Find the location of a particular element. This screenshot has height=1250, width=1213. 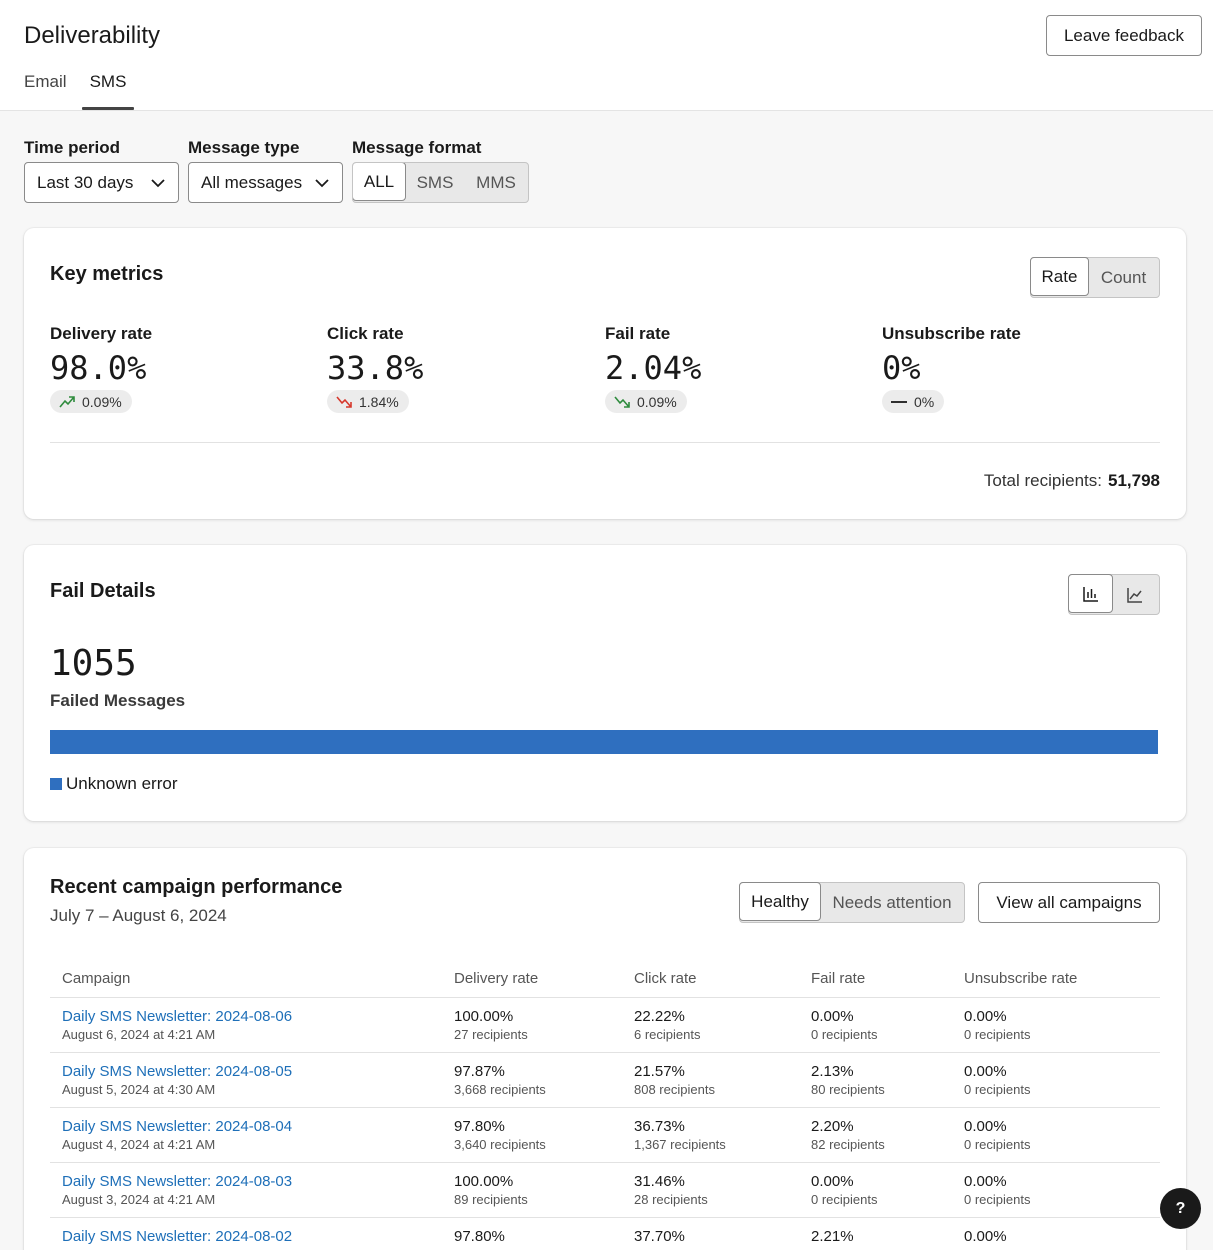

campaign-link: Daily SMS Newsletter: 2024-08-04 is located at coordinates (177, 1126).